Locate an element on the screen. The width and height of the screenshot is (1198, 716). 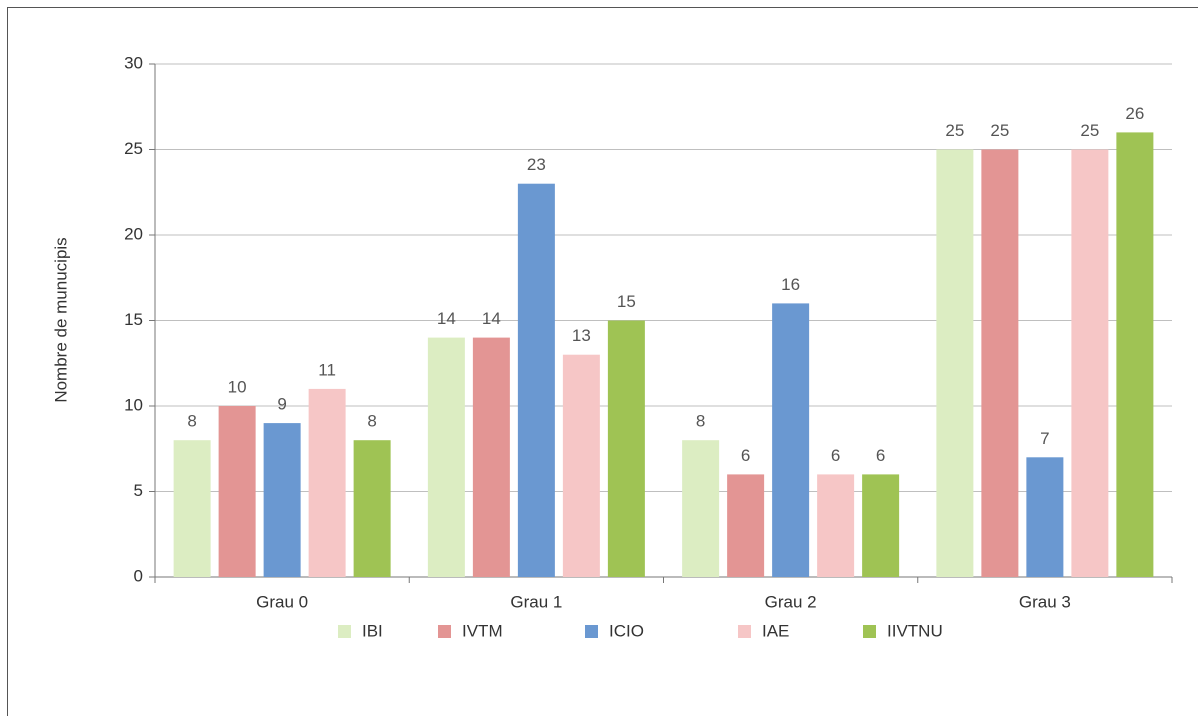
legend-label: IVTM is located at coordinates (482, 630).